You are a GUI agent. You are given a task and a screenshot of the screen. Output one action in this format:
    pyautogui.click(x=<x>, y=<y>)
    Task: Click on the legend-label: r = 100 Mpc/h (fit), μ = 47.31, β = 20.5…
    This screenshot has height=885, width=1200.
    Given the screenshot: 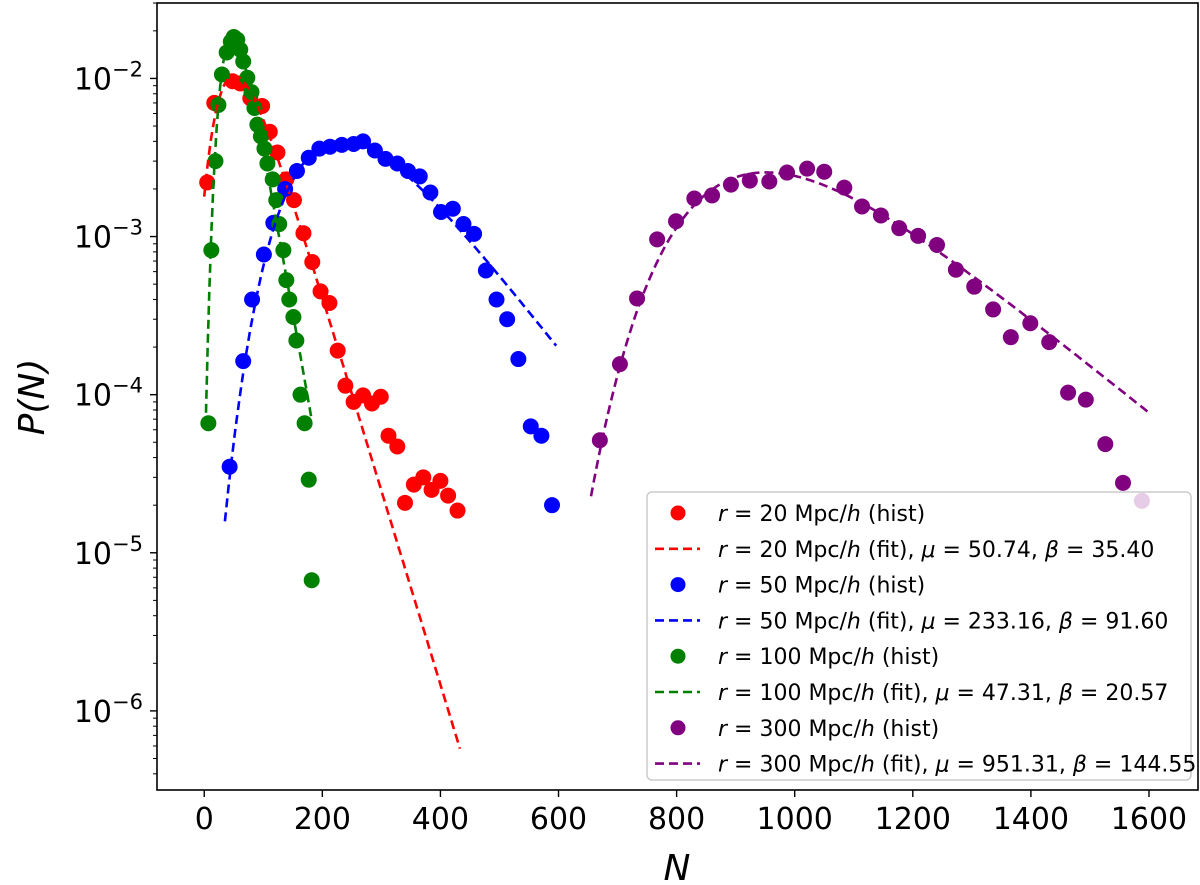 What is the action you would take?
    pyautogui.click(x=943, y=693)
    